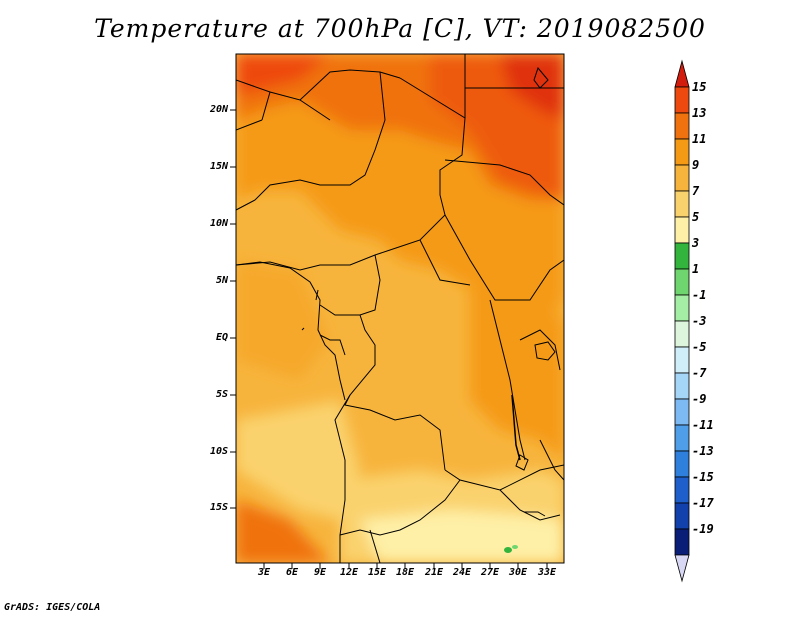 The height and width of the screenshot is (618, 800). I want to click on lon-label-27e: 27E, so click(490, 572).